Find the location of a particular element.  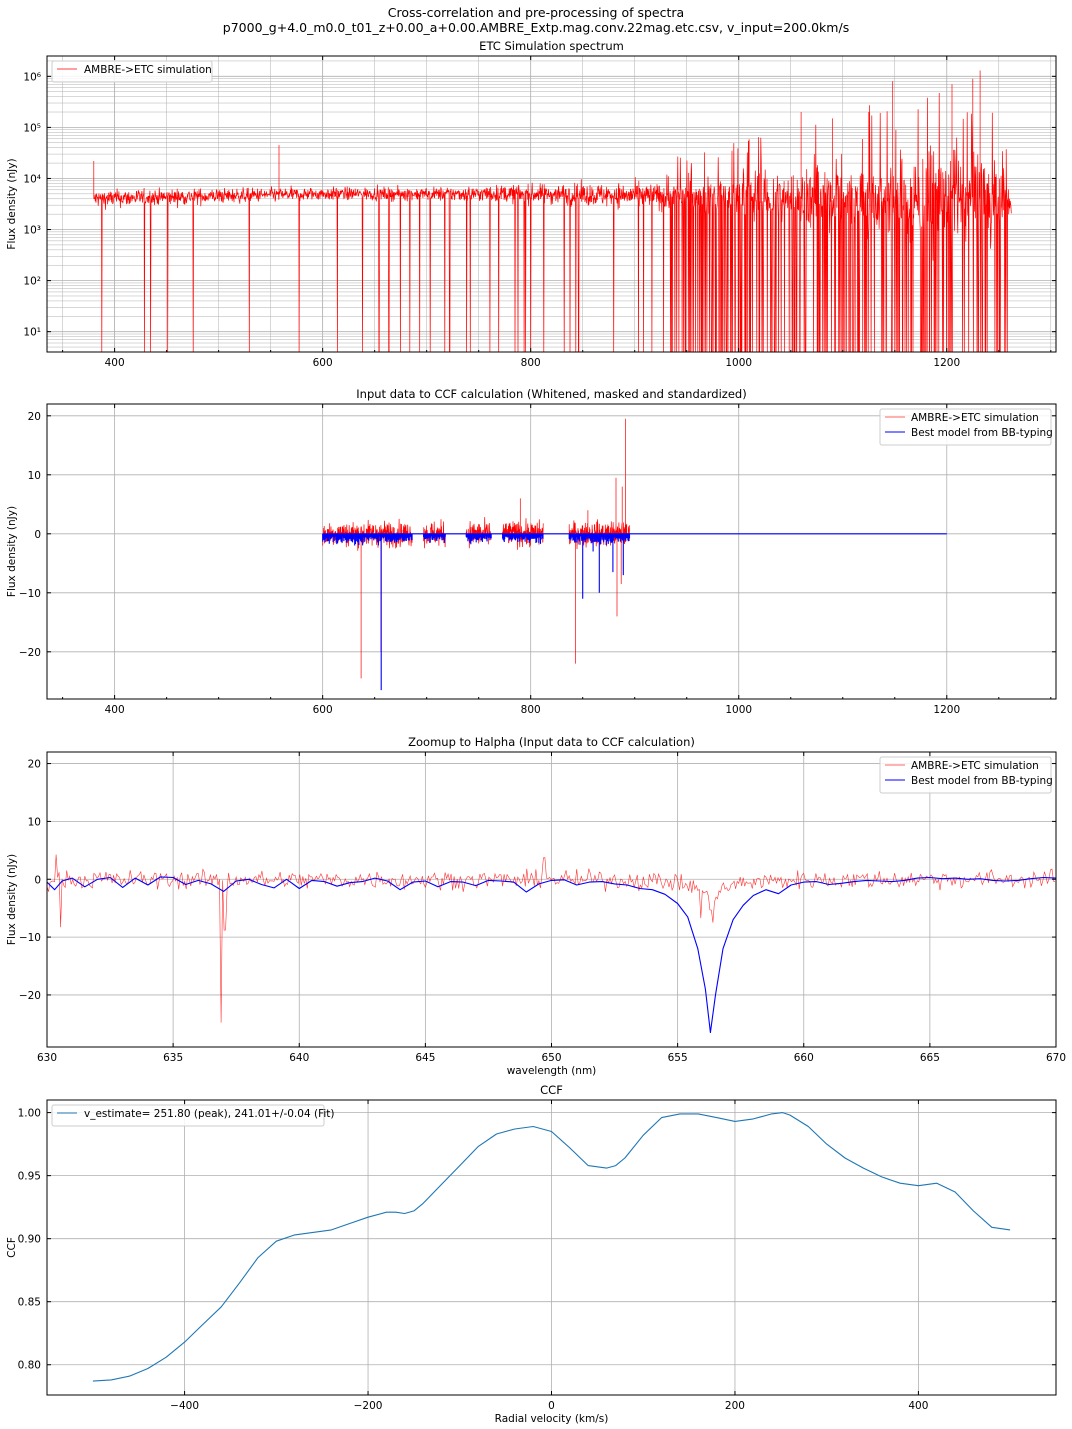

x-tick-label: 200 is located at coordinates (735, 1406).